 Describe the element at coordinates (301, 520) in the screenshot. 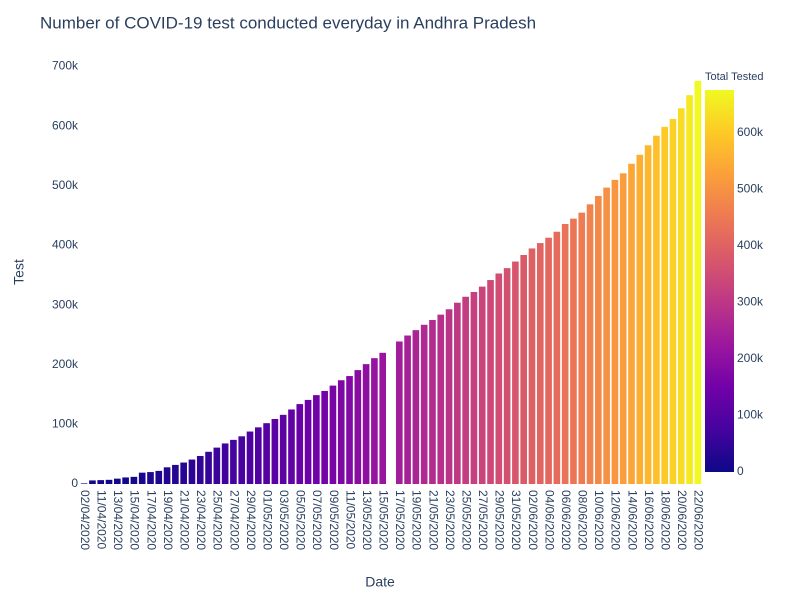

I see `x-tick-label: 05/05/2020` at that location.